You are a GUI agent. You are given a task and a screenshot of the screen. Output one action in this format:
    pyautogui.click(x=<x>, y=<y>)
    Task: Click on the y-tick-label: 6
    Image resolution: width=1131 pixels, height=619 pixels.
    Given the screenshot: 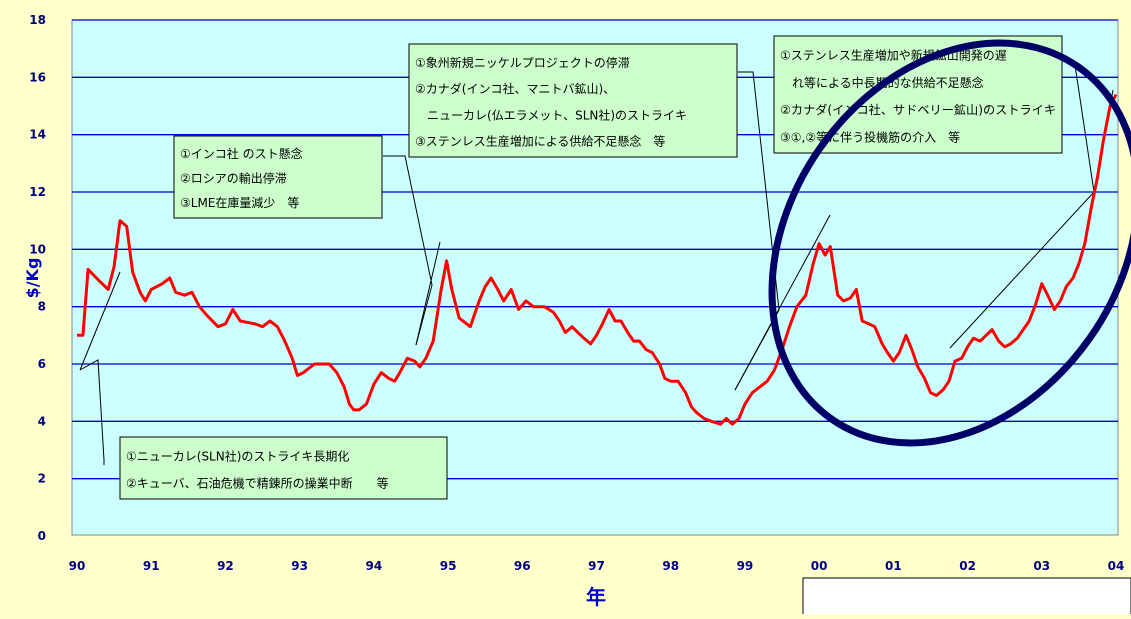 What is the action you would take?
    pyautogui.click(x=42, y=364)
    